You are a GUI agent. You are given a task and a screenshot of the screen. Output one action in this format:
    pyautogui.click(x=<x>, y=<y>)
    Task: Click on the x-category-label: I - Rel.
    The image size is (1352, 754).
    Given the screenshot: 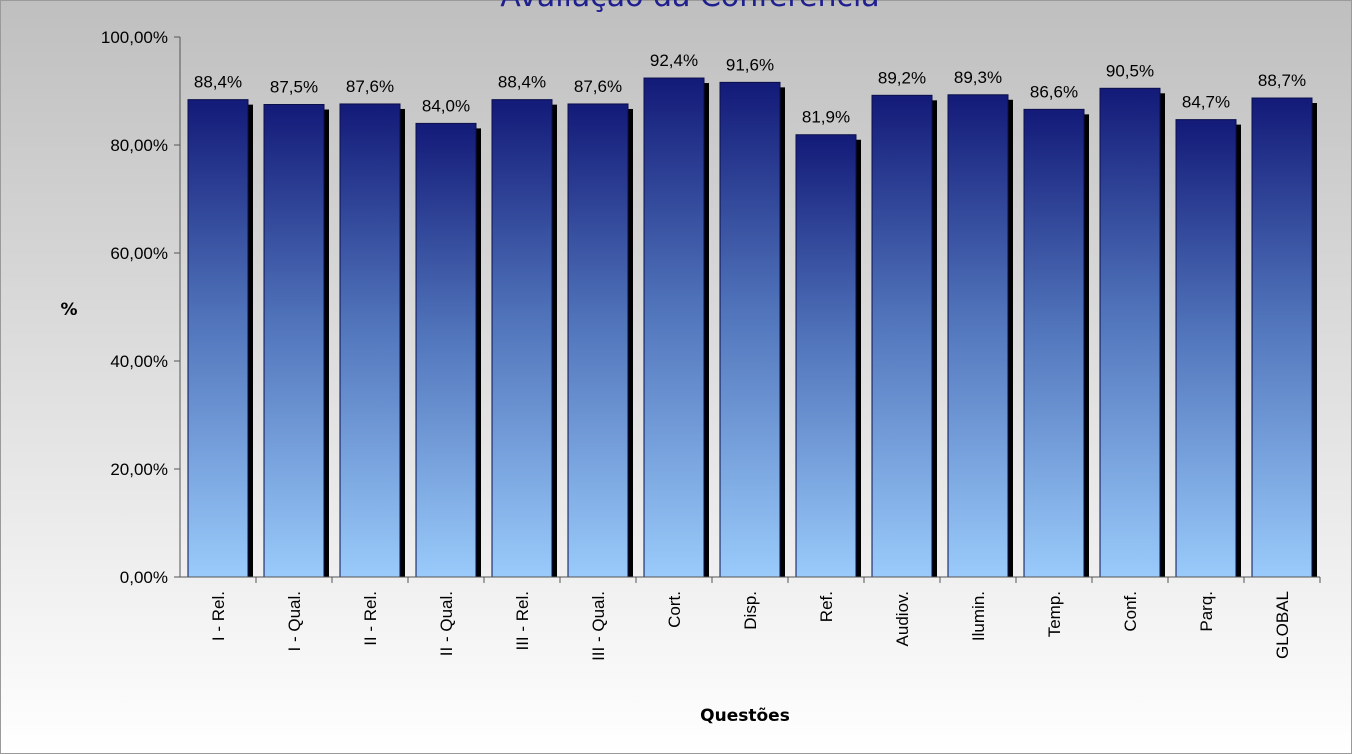 What is the action you would take?
    pyautogui.click(x=218, y=616)
    